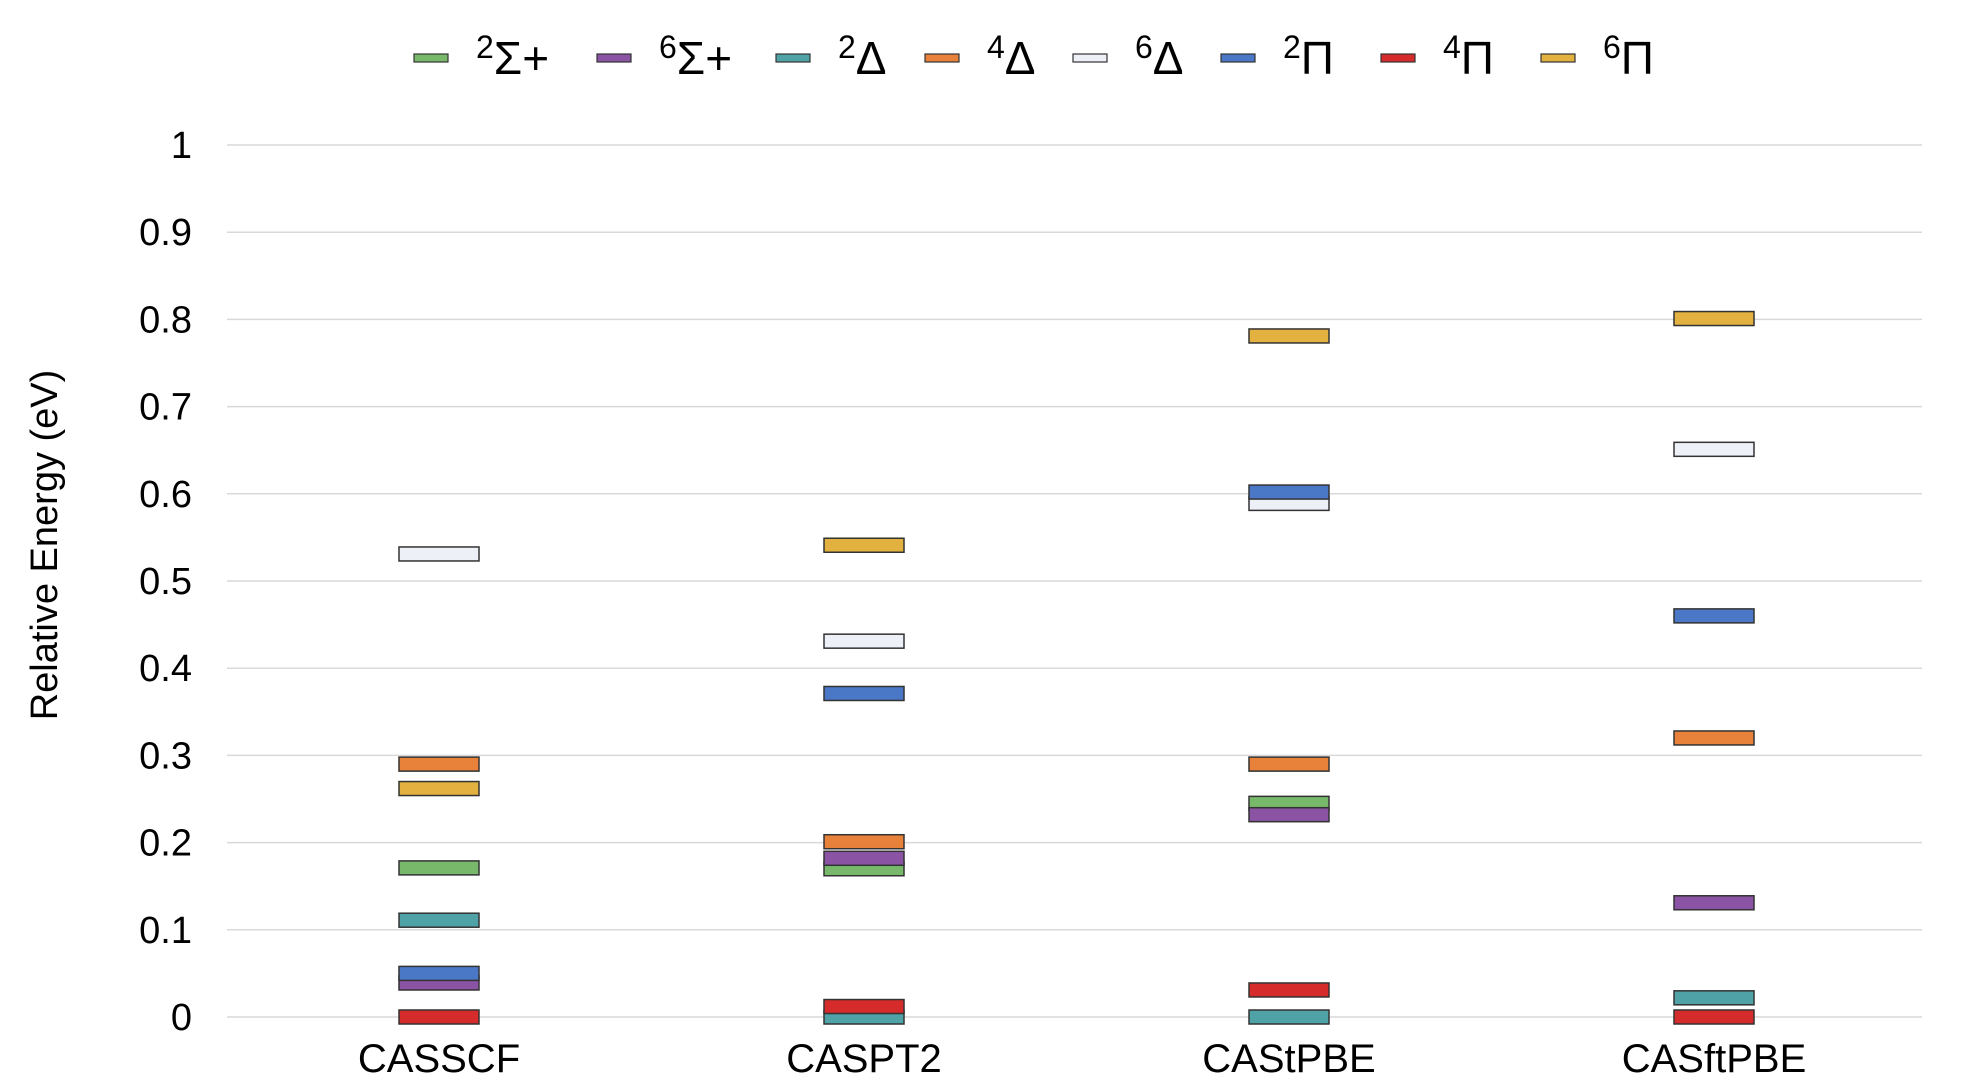 The image size is (1961, 1090). What do you see at coordinates (165, 931) in the screenshot?
I see `y-tick-label: 0.1` at bounding box center [165, 931].